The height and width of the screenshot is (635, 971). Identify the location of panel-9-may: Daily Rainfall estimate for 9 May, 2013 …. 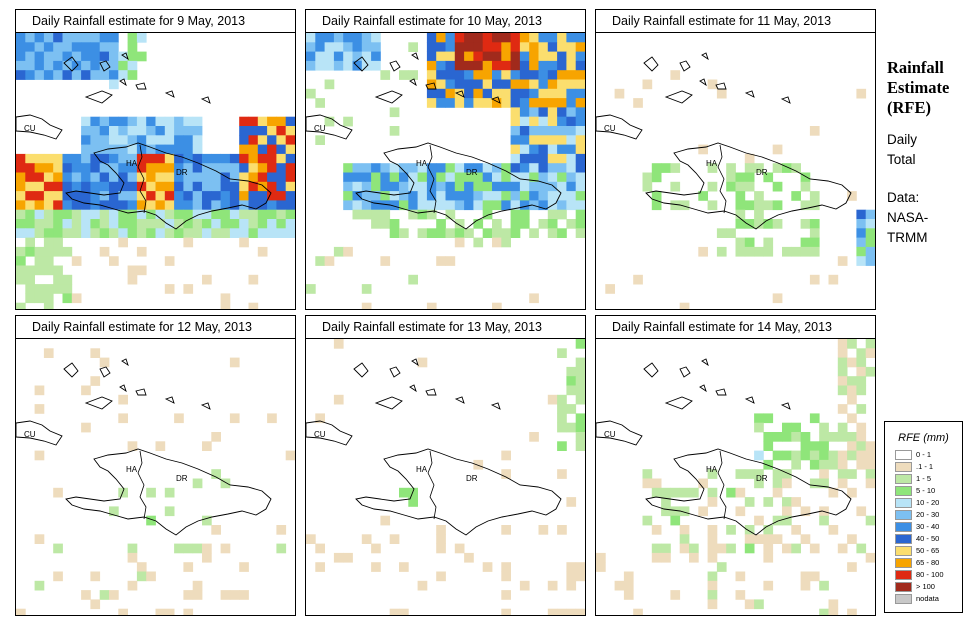
(155, 159).